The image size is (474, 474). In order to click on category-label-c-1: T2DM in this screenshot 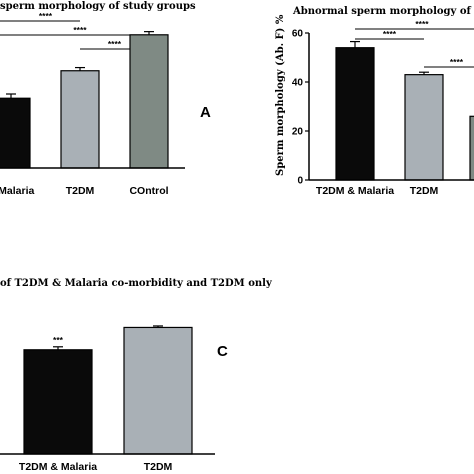, I will do `click(158, 467)`.